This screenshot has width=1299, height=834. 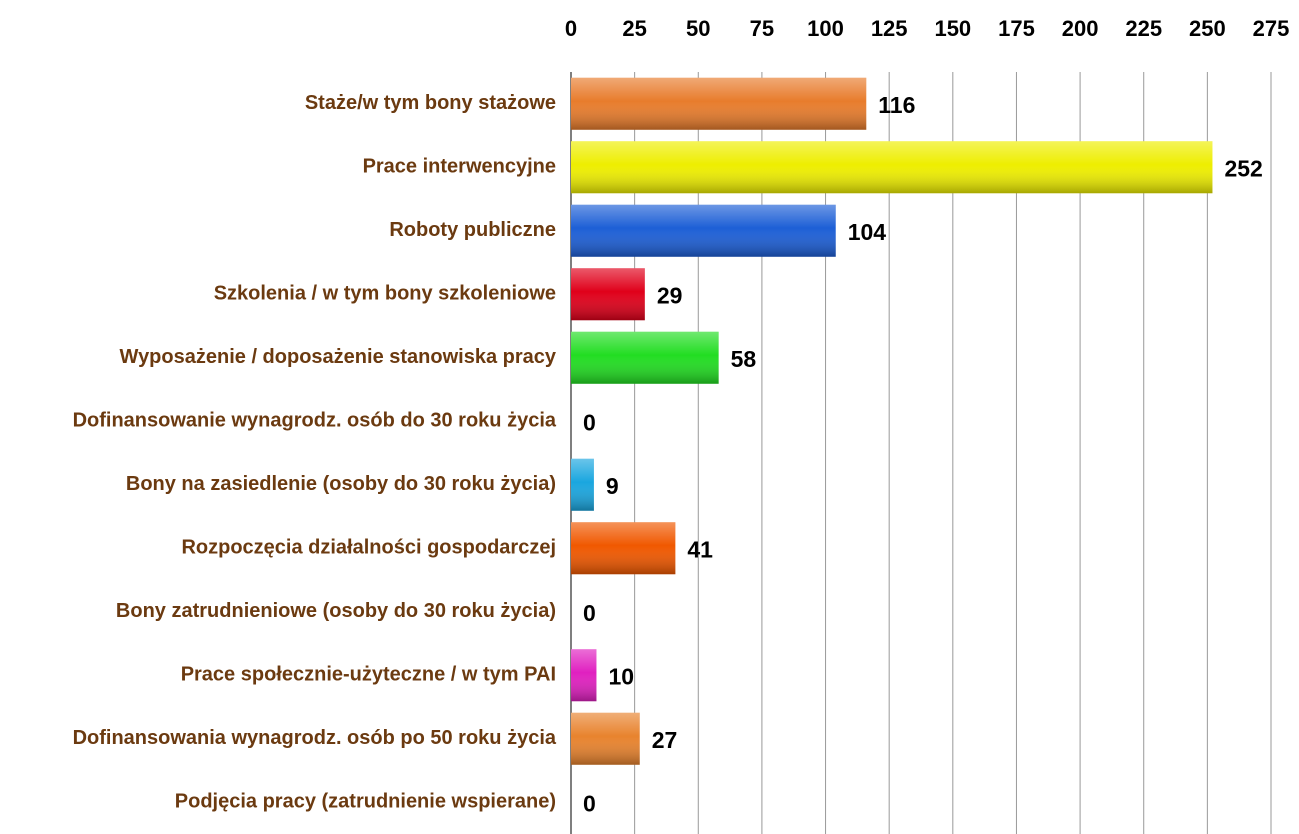 What do you see at coordinates (1080, 28) in the screenshot?
I see `x-tick-label: 200` at bounding box center [1080, 28].